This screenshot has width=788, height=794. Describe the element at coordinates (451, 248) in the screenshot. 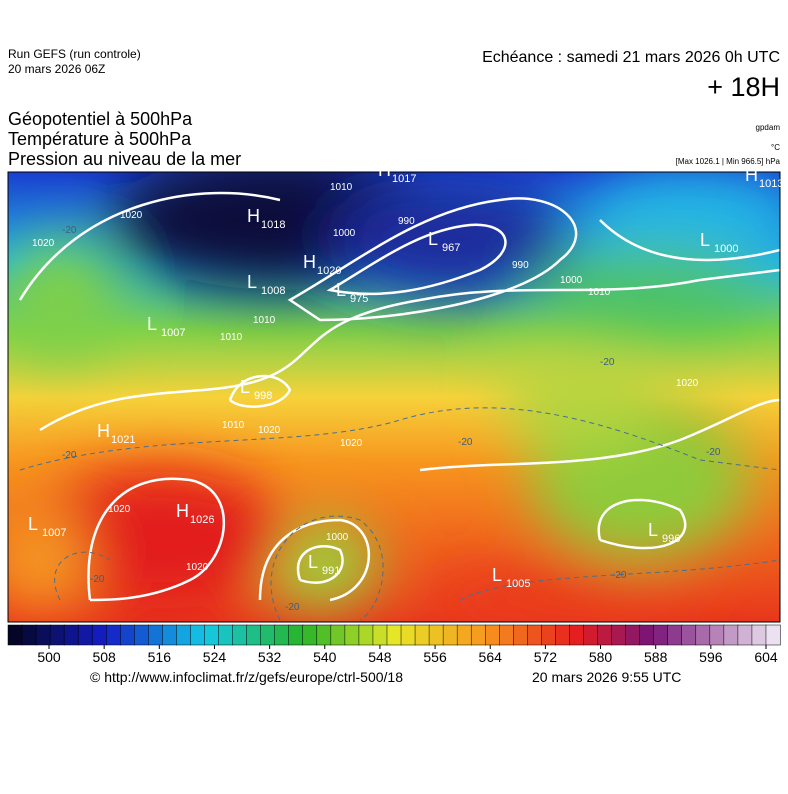

I see `center-pressure: 967` at that location.